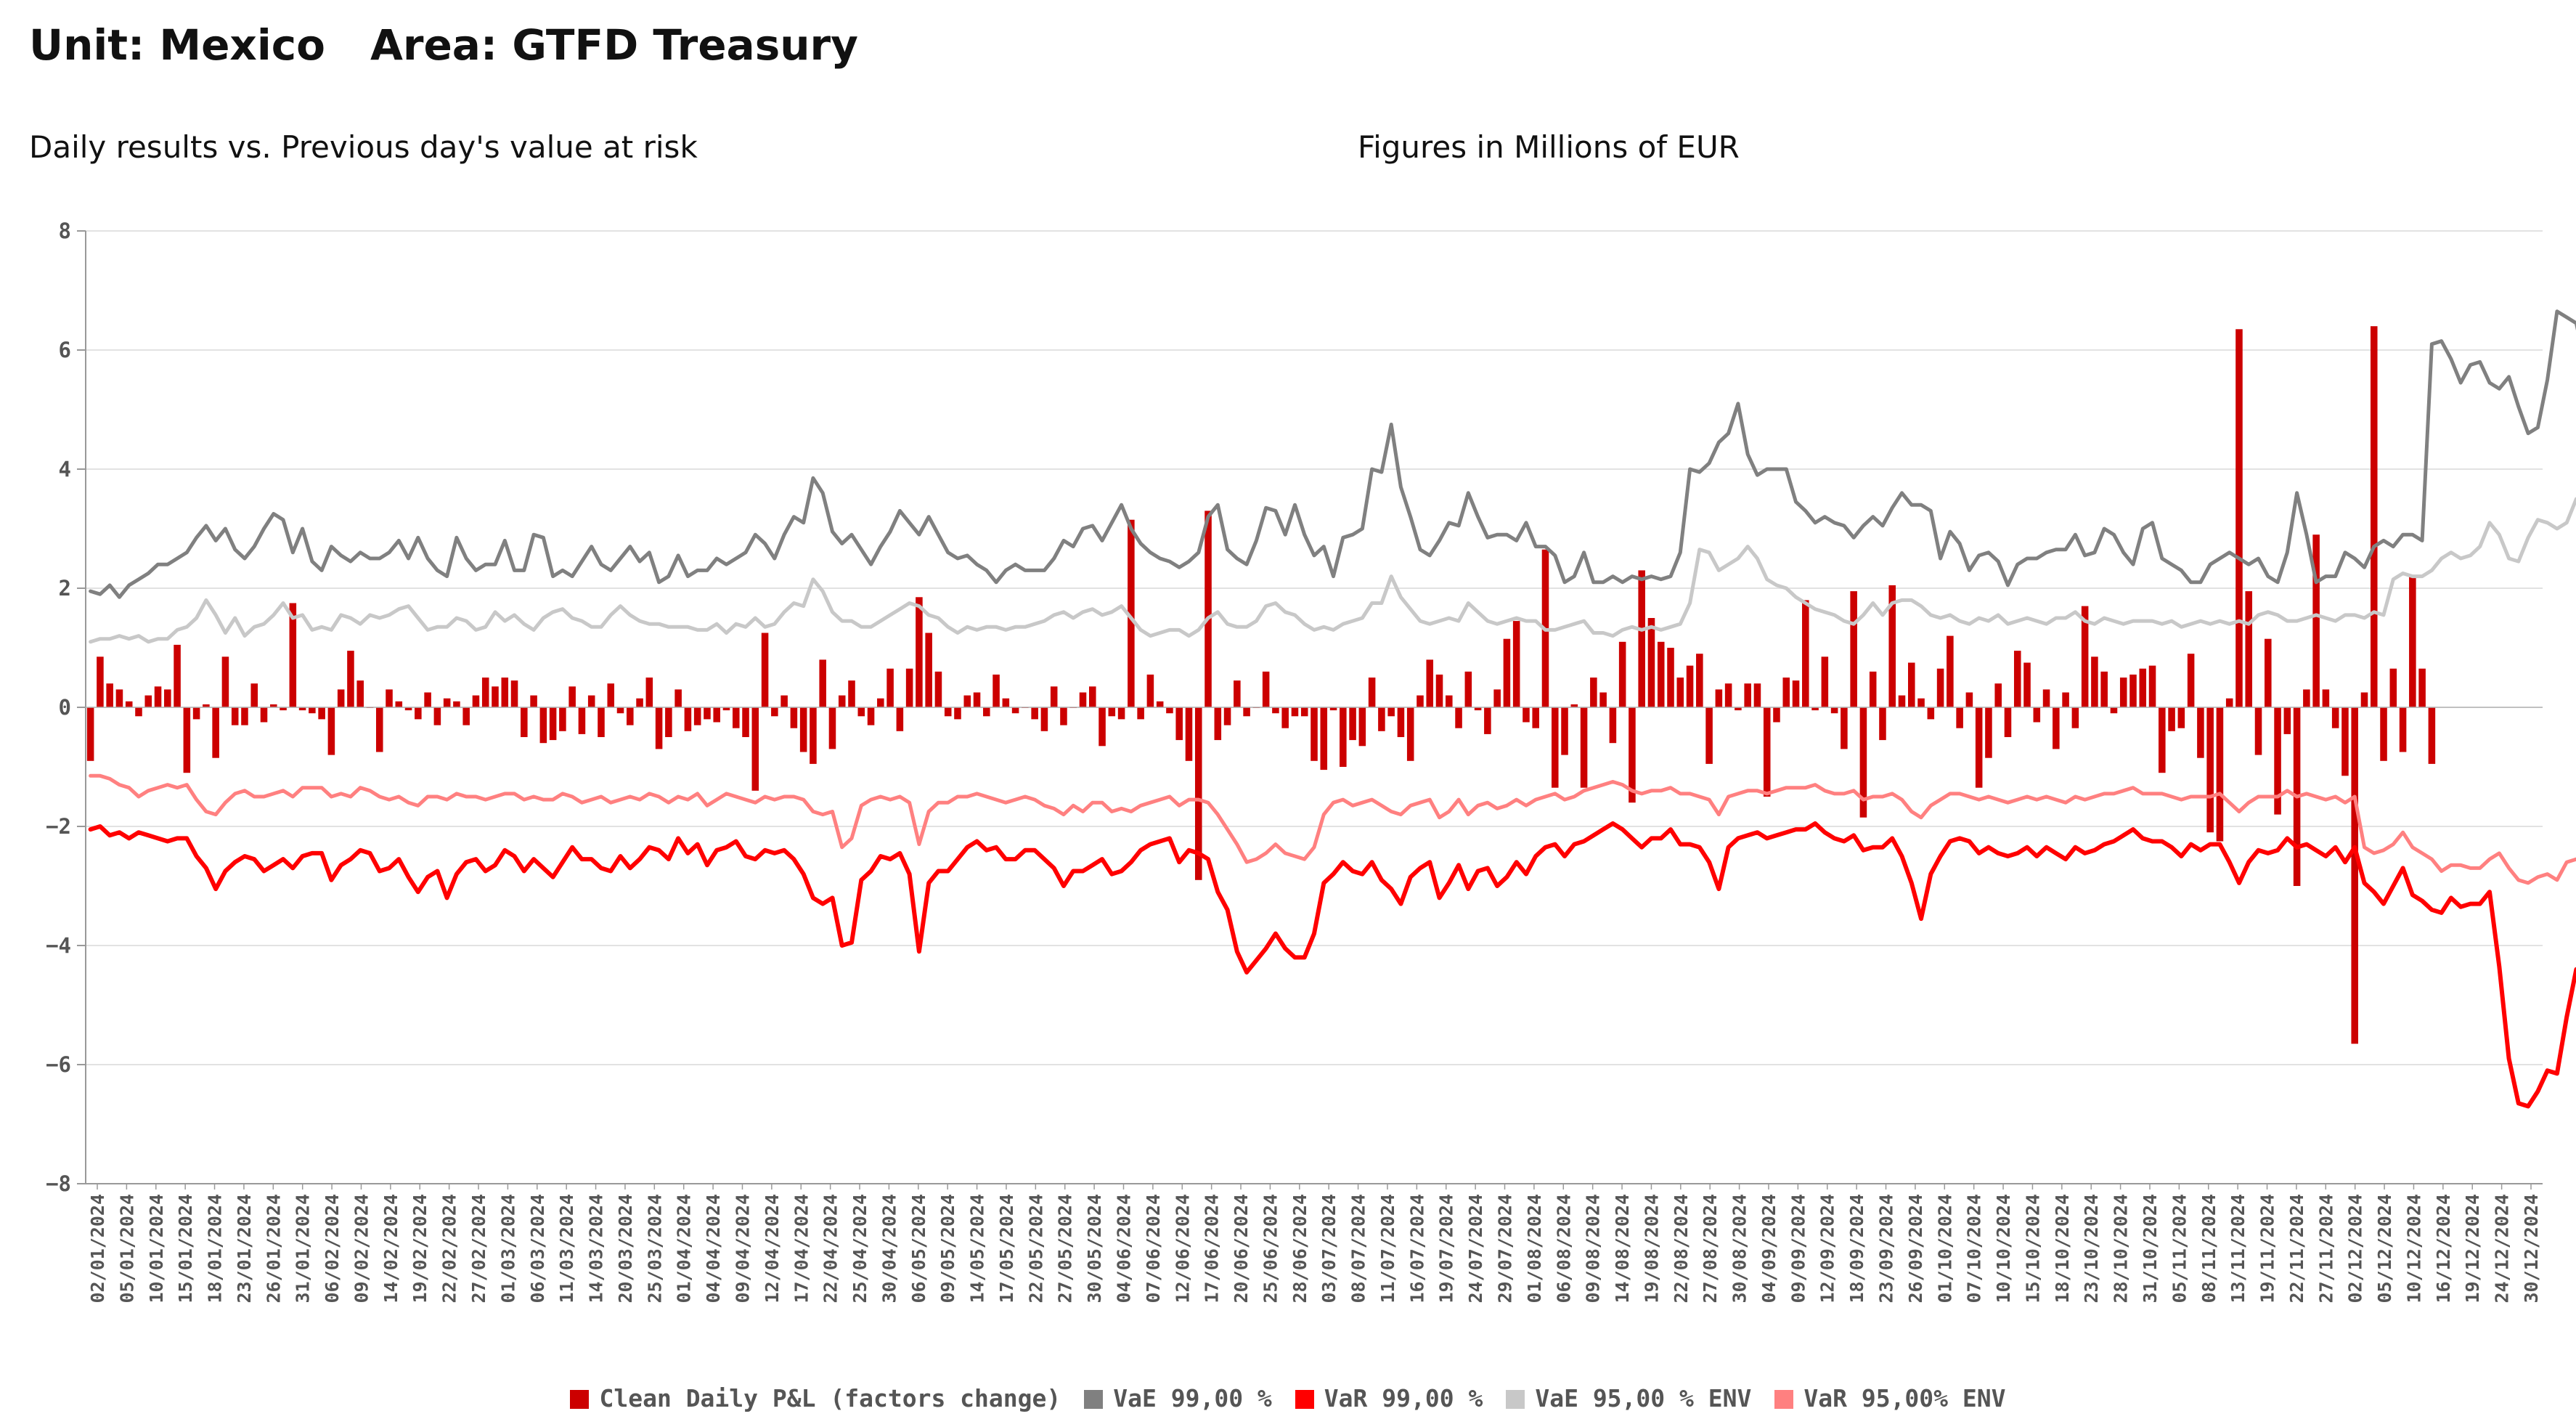  Describe the element at coordinates (830, 1249) in the screenshot. I see `x-tick-label: 22/04/2024` at that location.